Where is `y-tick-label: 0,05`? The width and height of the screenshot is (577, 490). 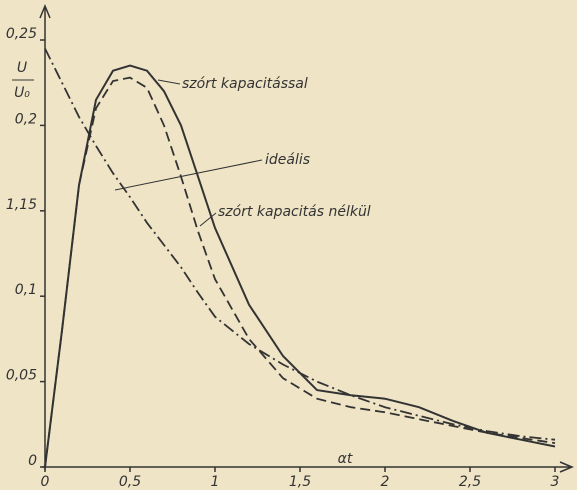
y-tick-label: 0,05 is located at coordinates (21, 376).